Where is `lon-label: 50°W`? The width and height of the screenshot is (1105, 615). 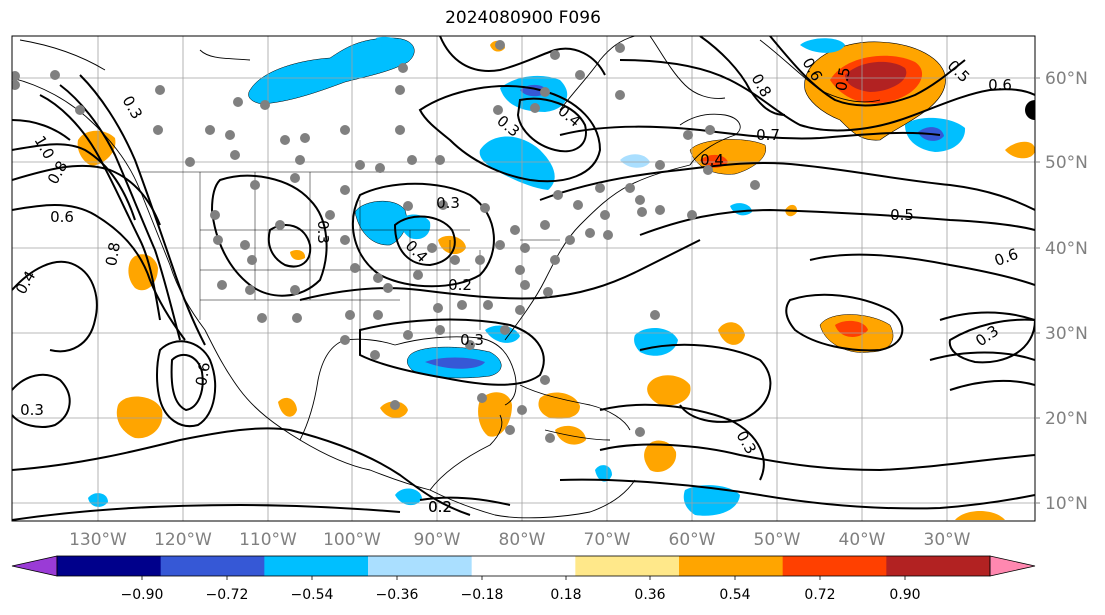
lon-label: 50°W is located at coordinates (777, 540).